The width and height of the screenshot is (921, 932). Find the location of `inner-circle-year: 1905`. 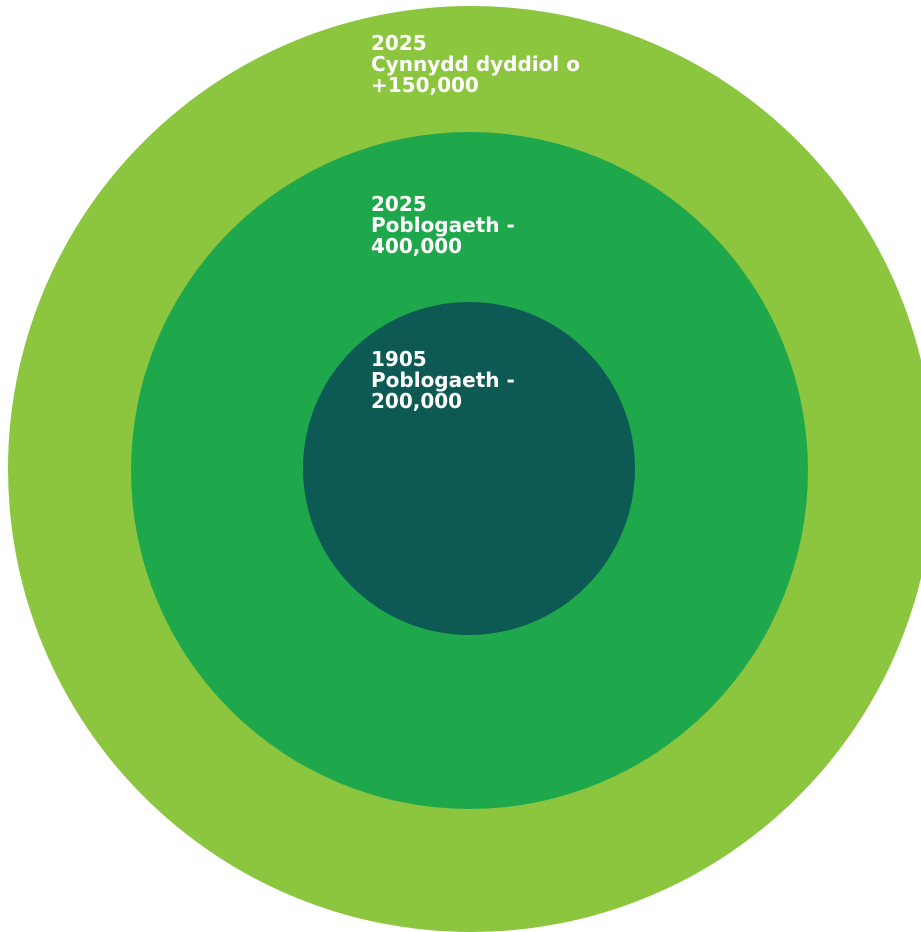

inner-circle-year: 1905 is located at coordinates (399, 359).